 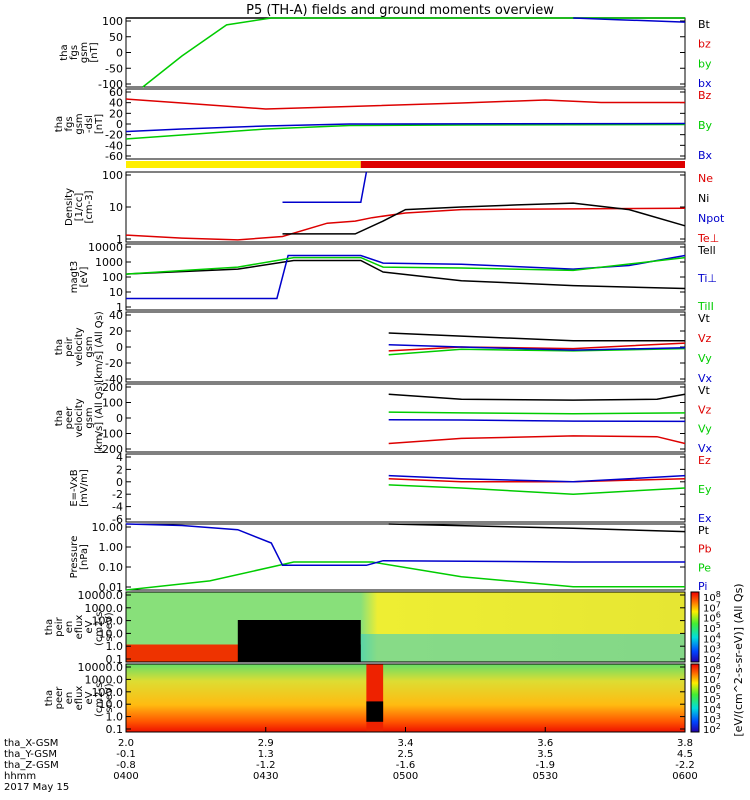 I want to click on legend-entry: bx, so click(x=705, y=83).